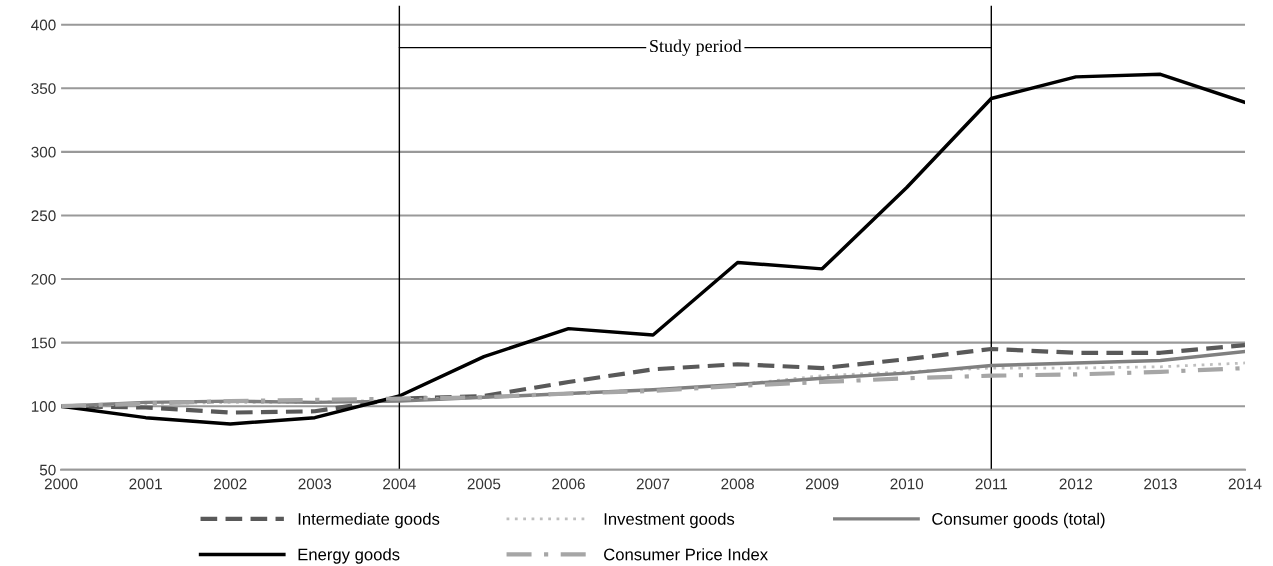 Image resolution: width=1273 pixels, height=566 pixels. What do you see at coordinates (822, 484) in the screenshot?
I see `x-tick-label: 2009` at bounding box center [822, 484].